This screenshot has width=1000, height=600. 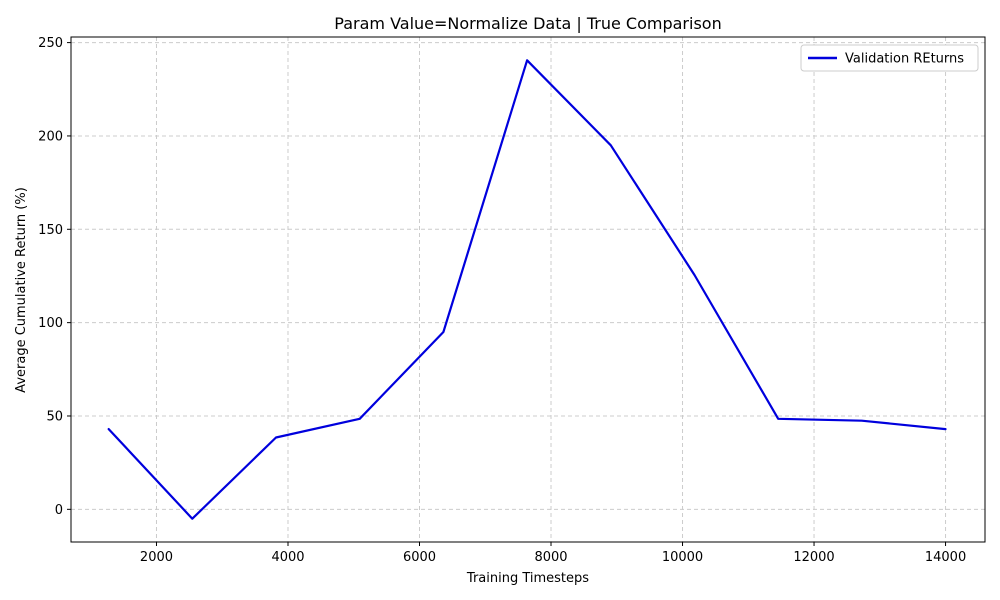 What do you see at coordinates (54, 277) in the screenshot?
I see `y-axis-ticks: 0 50 100 150 200 250` at bounding box center [54, 277].